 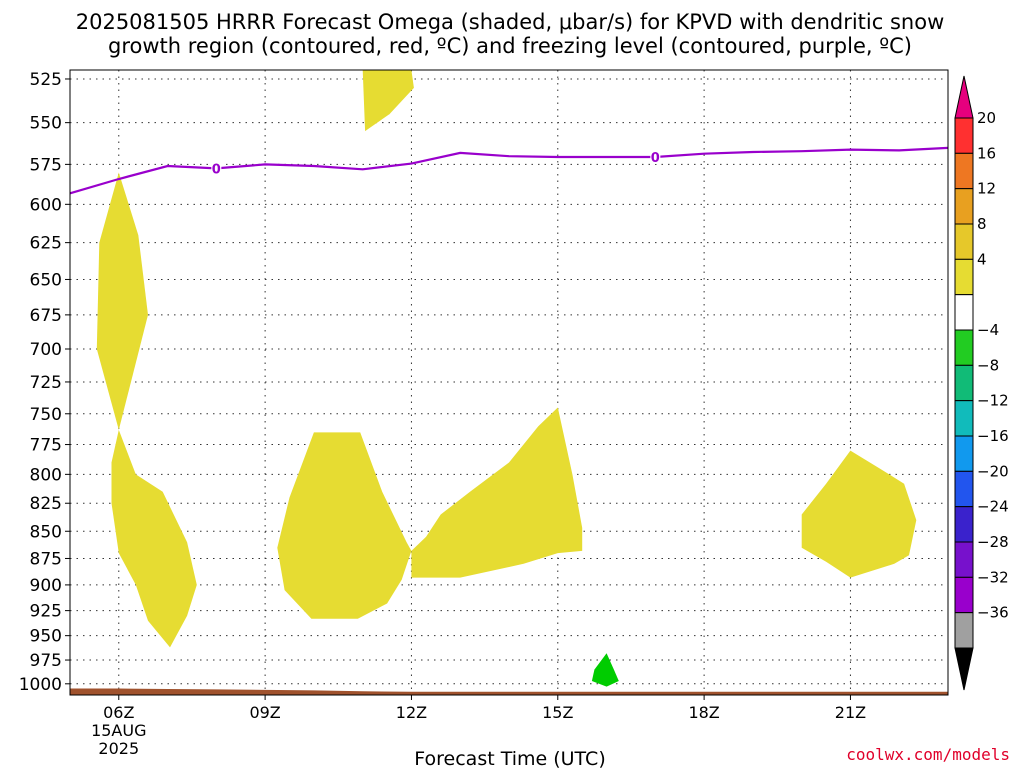 What do you see at coordinates (122, 301) in the screenshot?
I see `omega-region-06z-column-top` at bounding box center [122, 301].